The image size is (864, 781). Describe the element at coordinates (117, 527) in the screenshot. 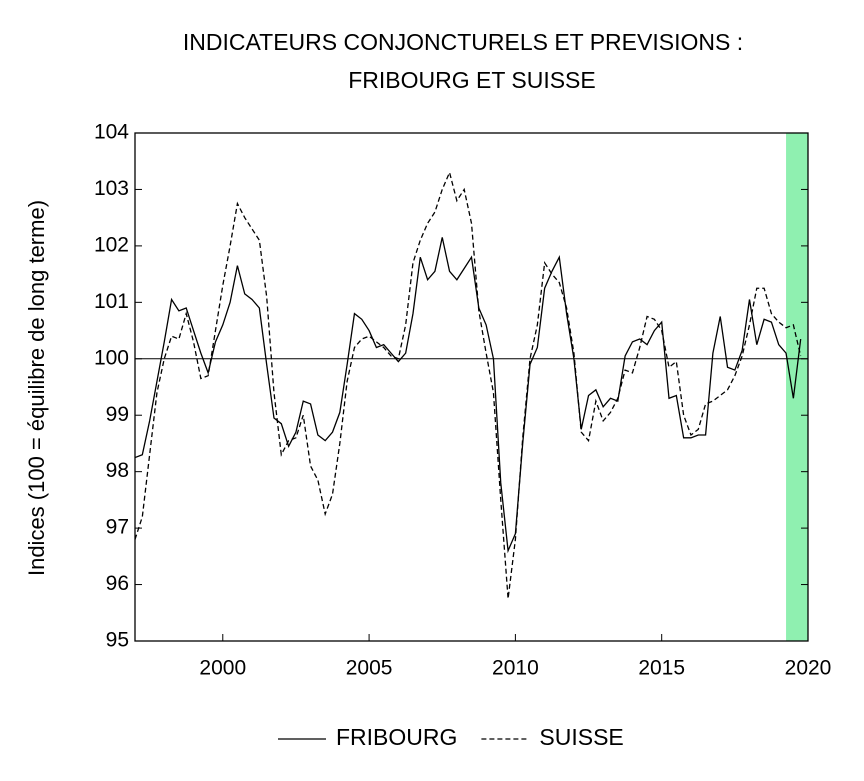

I see `y-tick-label: 97` at that location.